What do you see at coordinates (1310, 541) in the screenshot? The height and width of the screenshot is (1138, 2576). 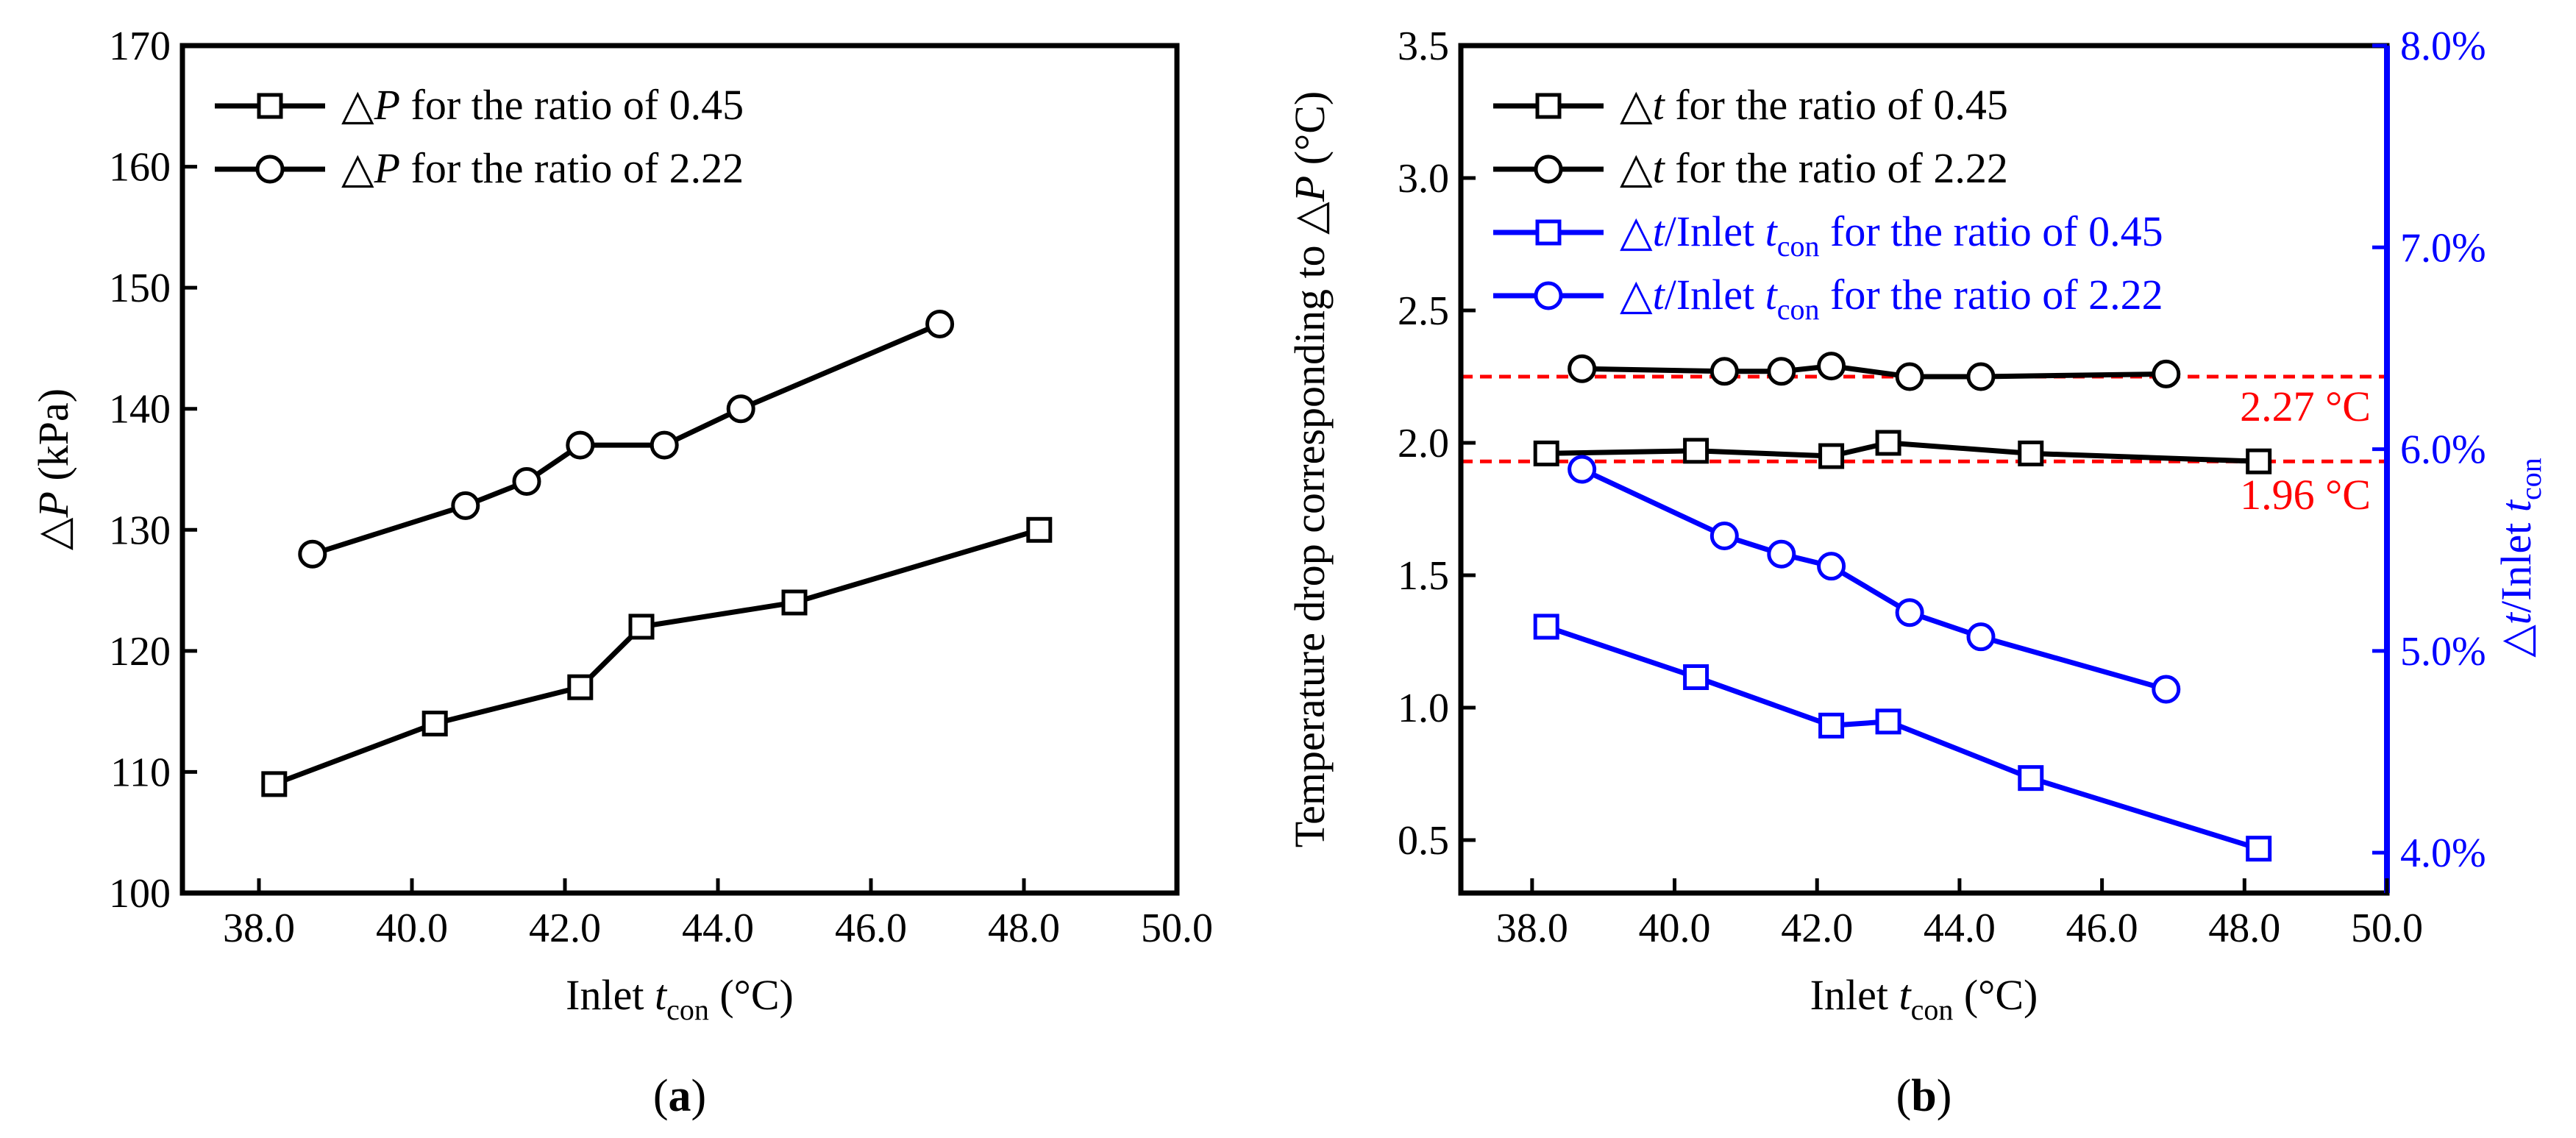 I see `y-axis-label-text: Temperature drop corresponding to` at bounding box center [1310, 541].